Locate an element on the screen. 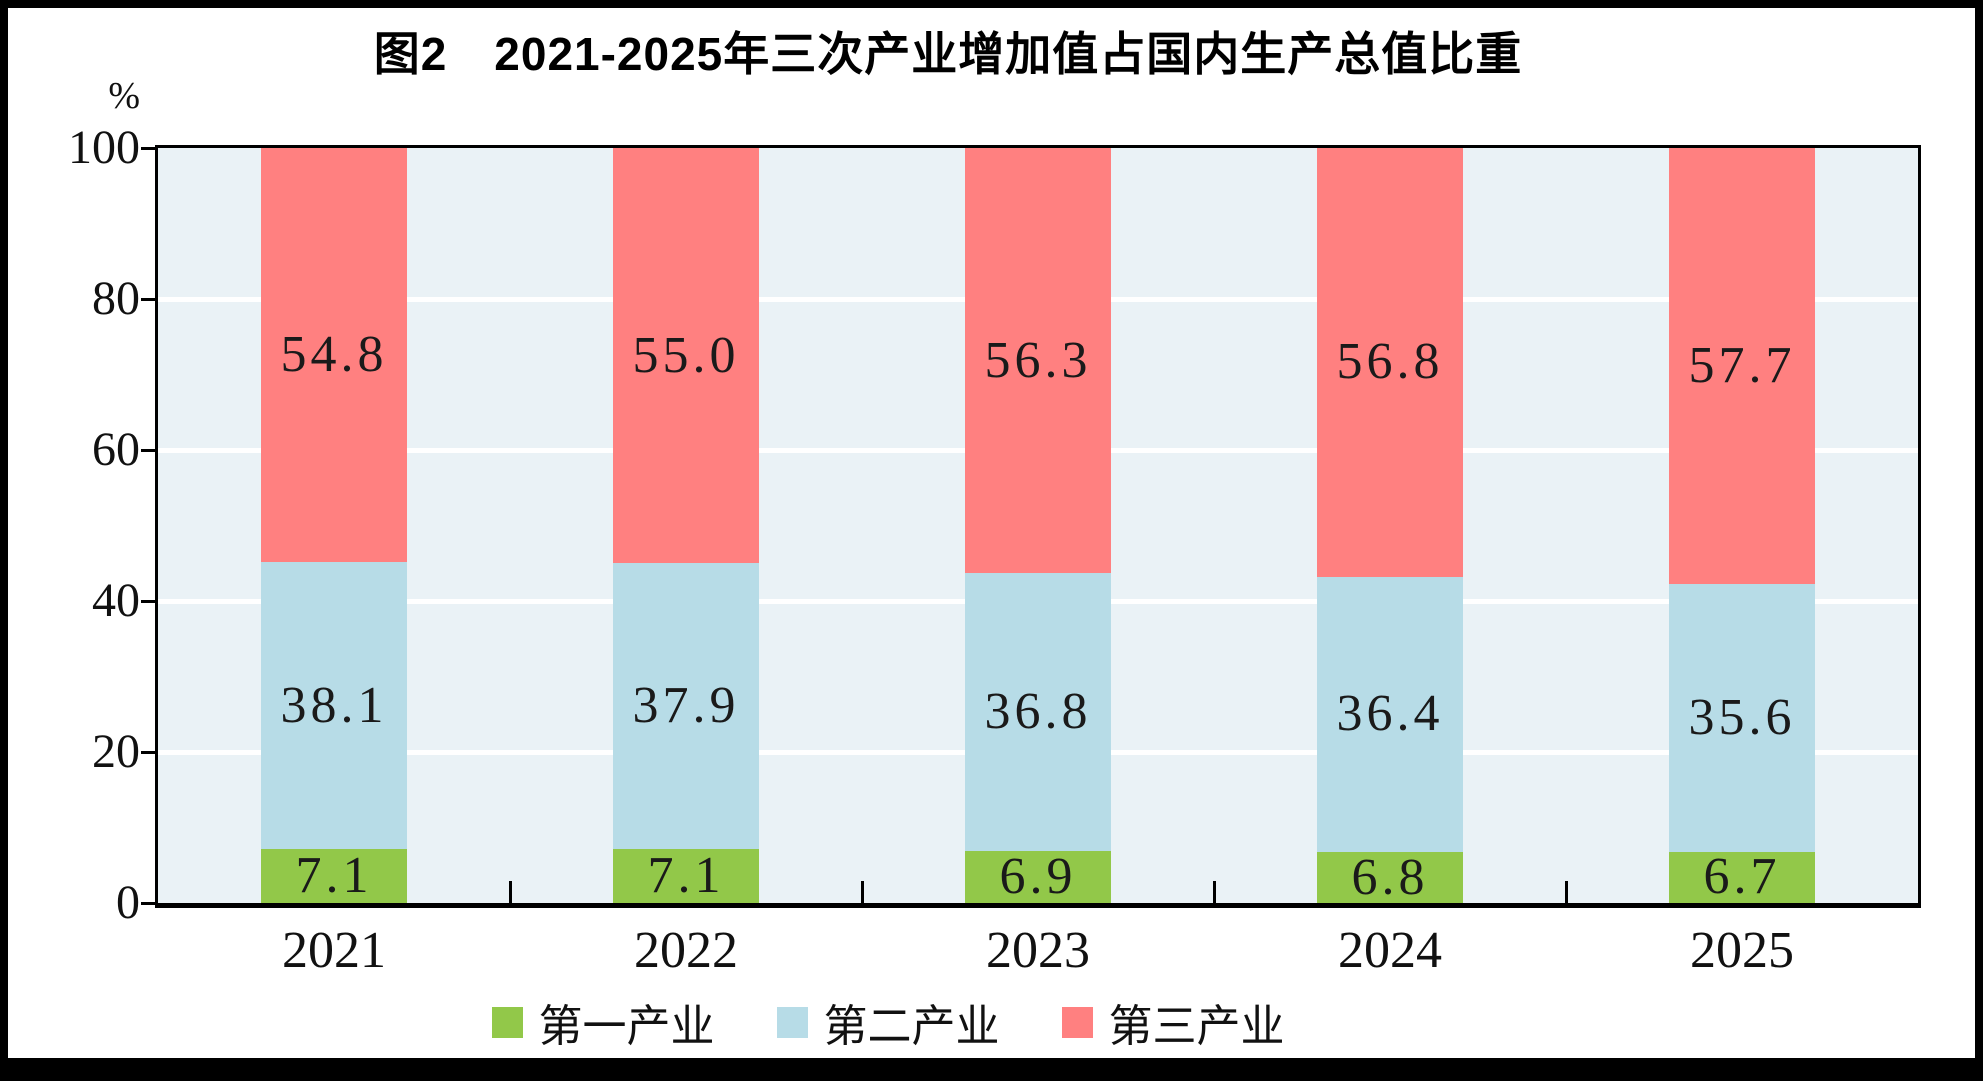  bar-value-label: 36.8 is located at coordinates (1038, 712).